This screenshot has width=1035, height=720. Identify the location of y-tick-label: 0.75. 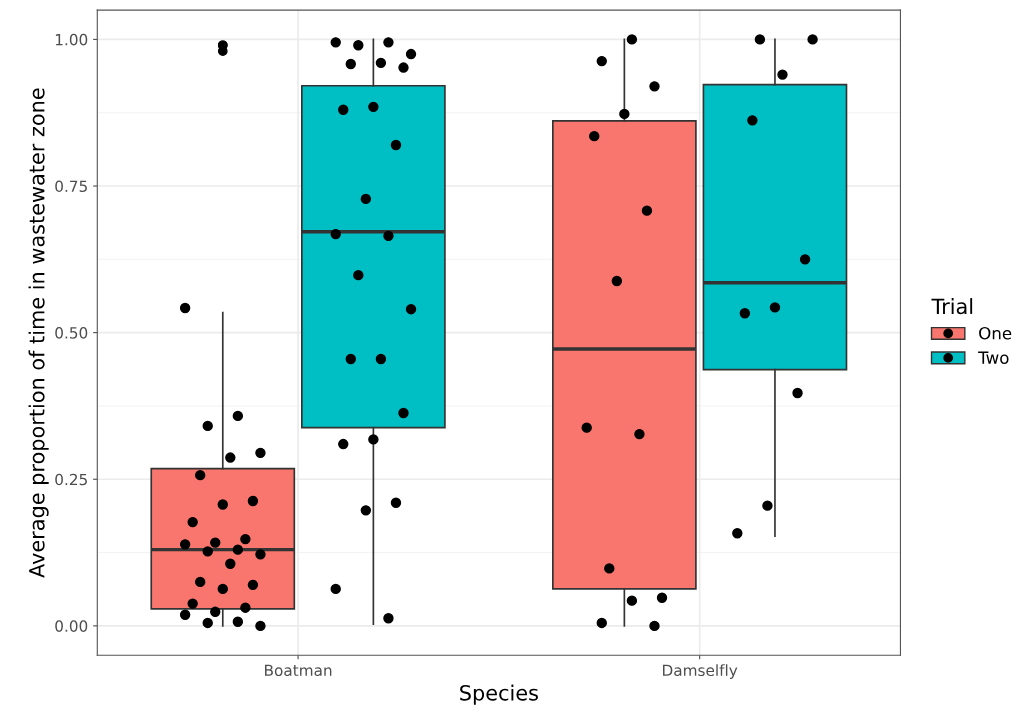
(71, 186).